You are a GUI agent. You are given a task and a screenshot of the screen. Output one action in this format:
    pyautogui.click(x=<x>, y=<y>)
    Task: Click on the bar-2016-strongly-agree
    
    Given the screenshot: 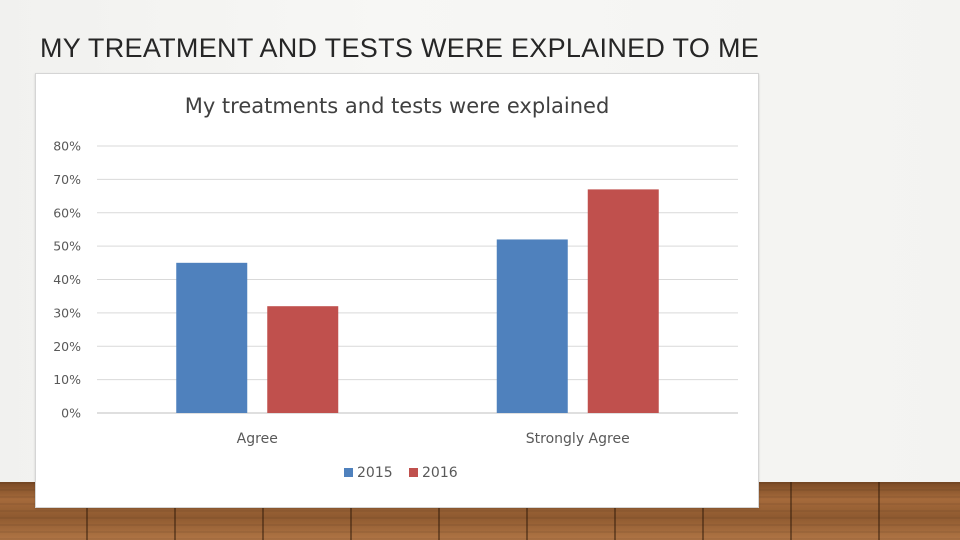 What is the action you would take?
    pyautogui.click(x=623, y=301)
    